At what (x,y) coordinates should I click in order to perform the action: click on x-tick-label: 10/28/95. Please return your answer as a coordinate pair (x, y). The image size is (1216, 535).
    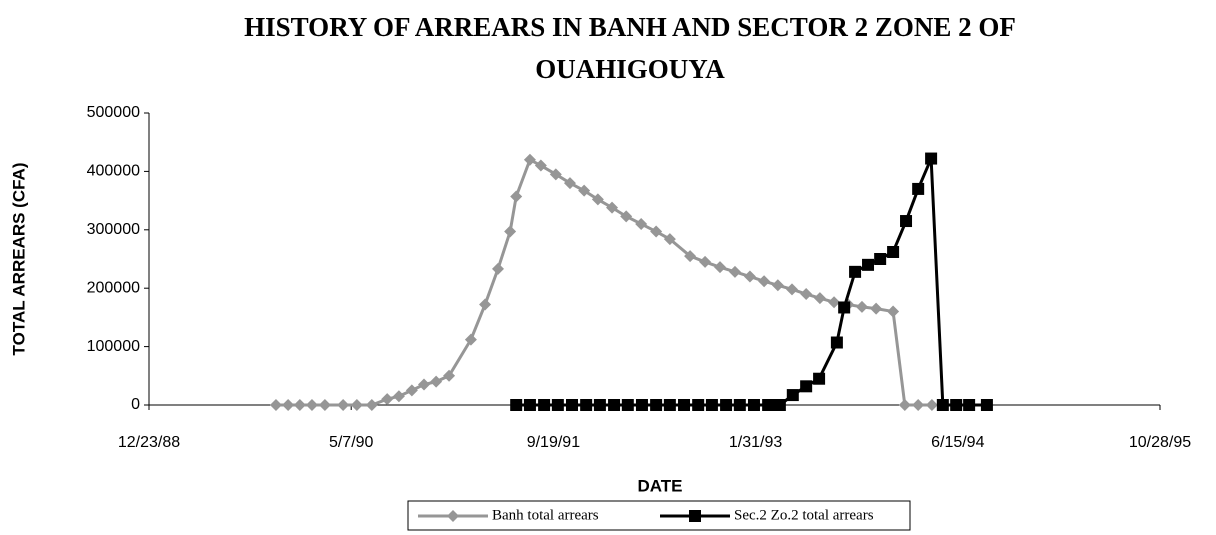
    Looking at the image, I should click on (1160, 442).